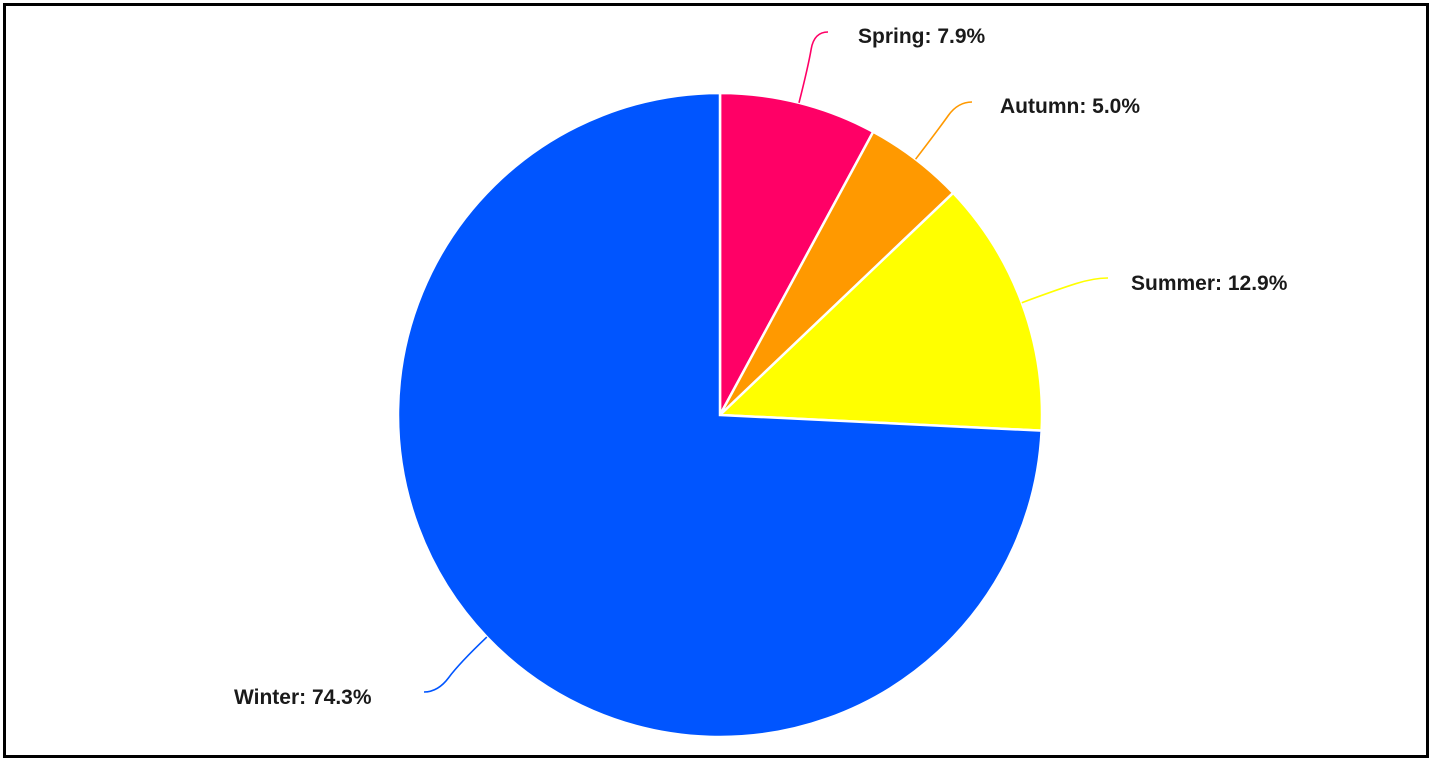  I want to click on slice-label-autumn: Autumn: 5.0%, so click(1070, 106).